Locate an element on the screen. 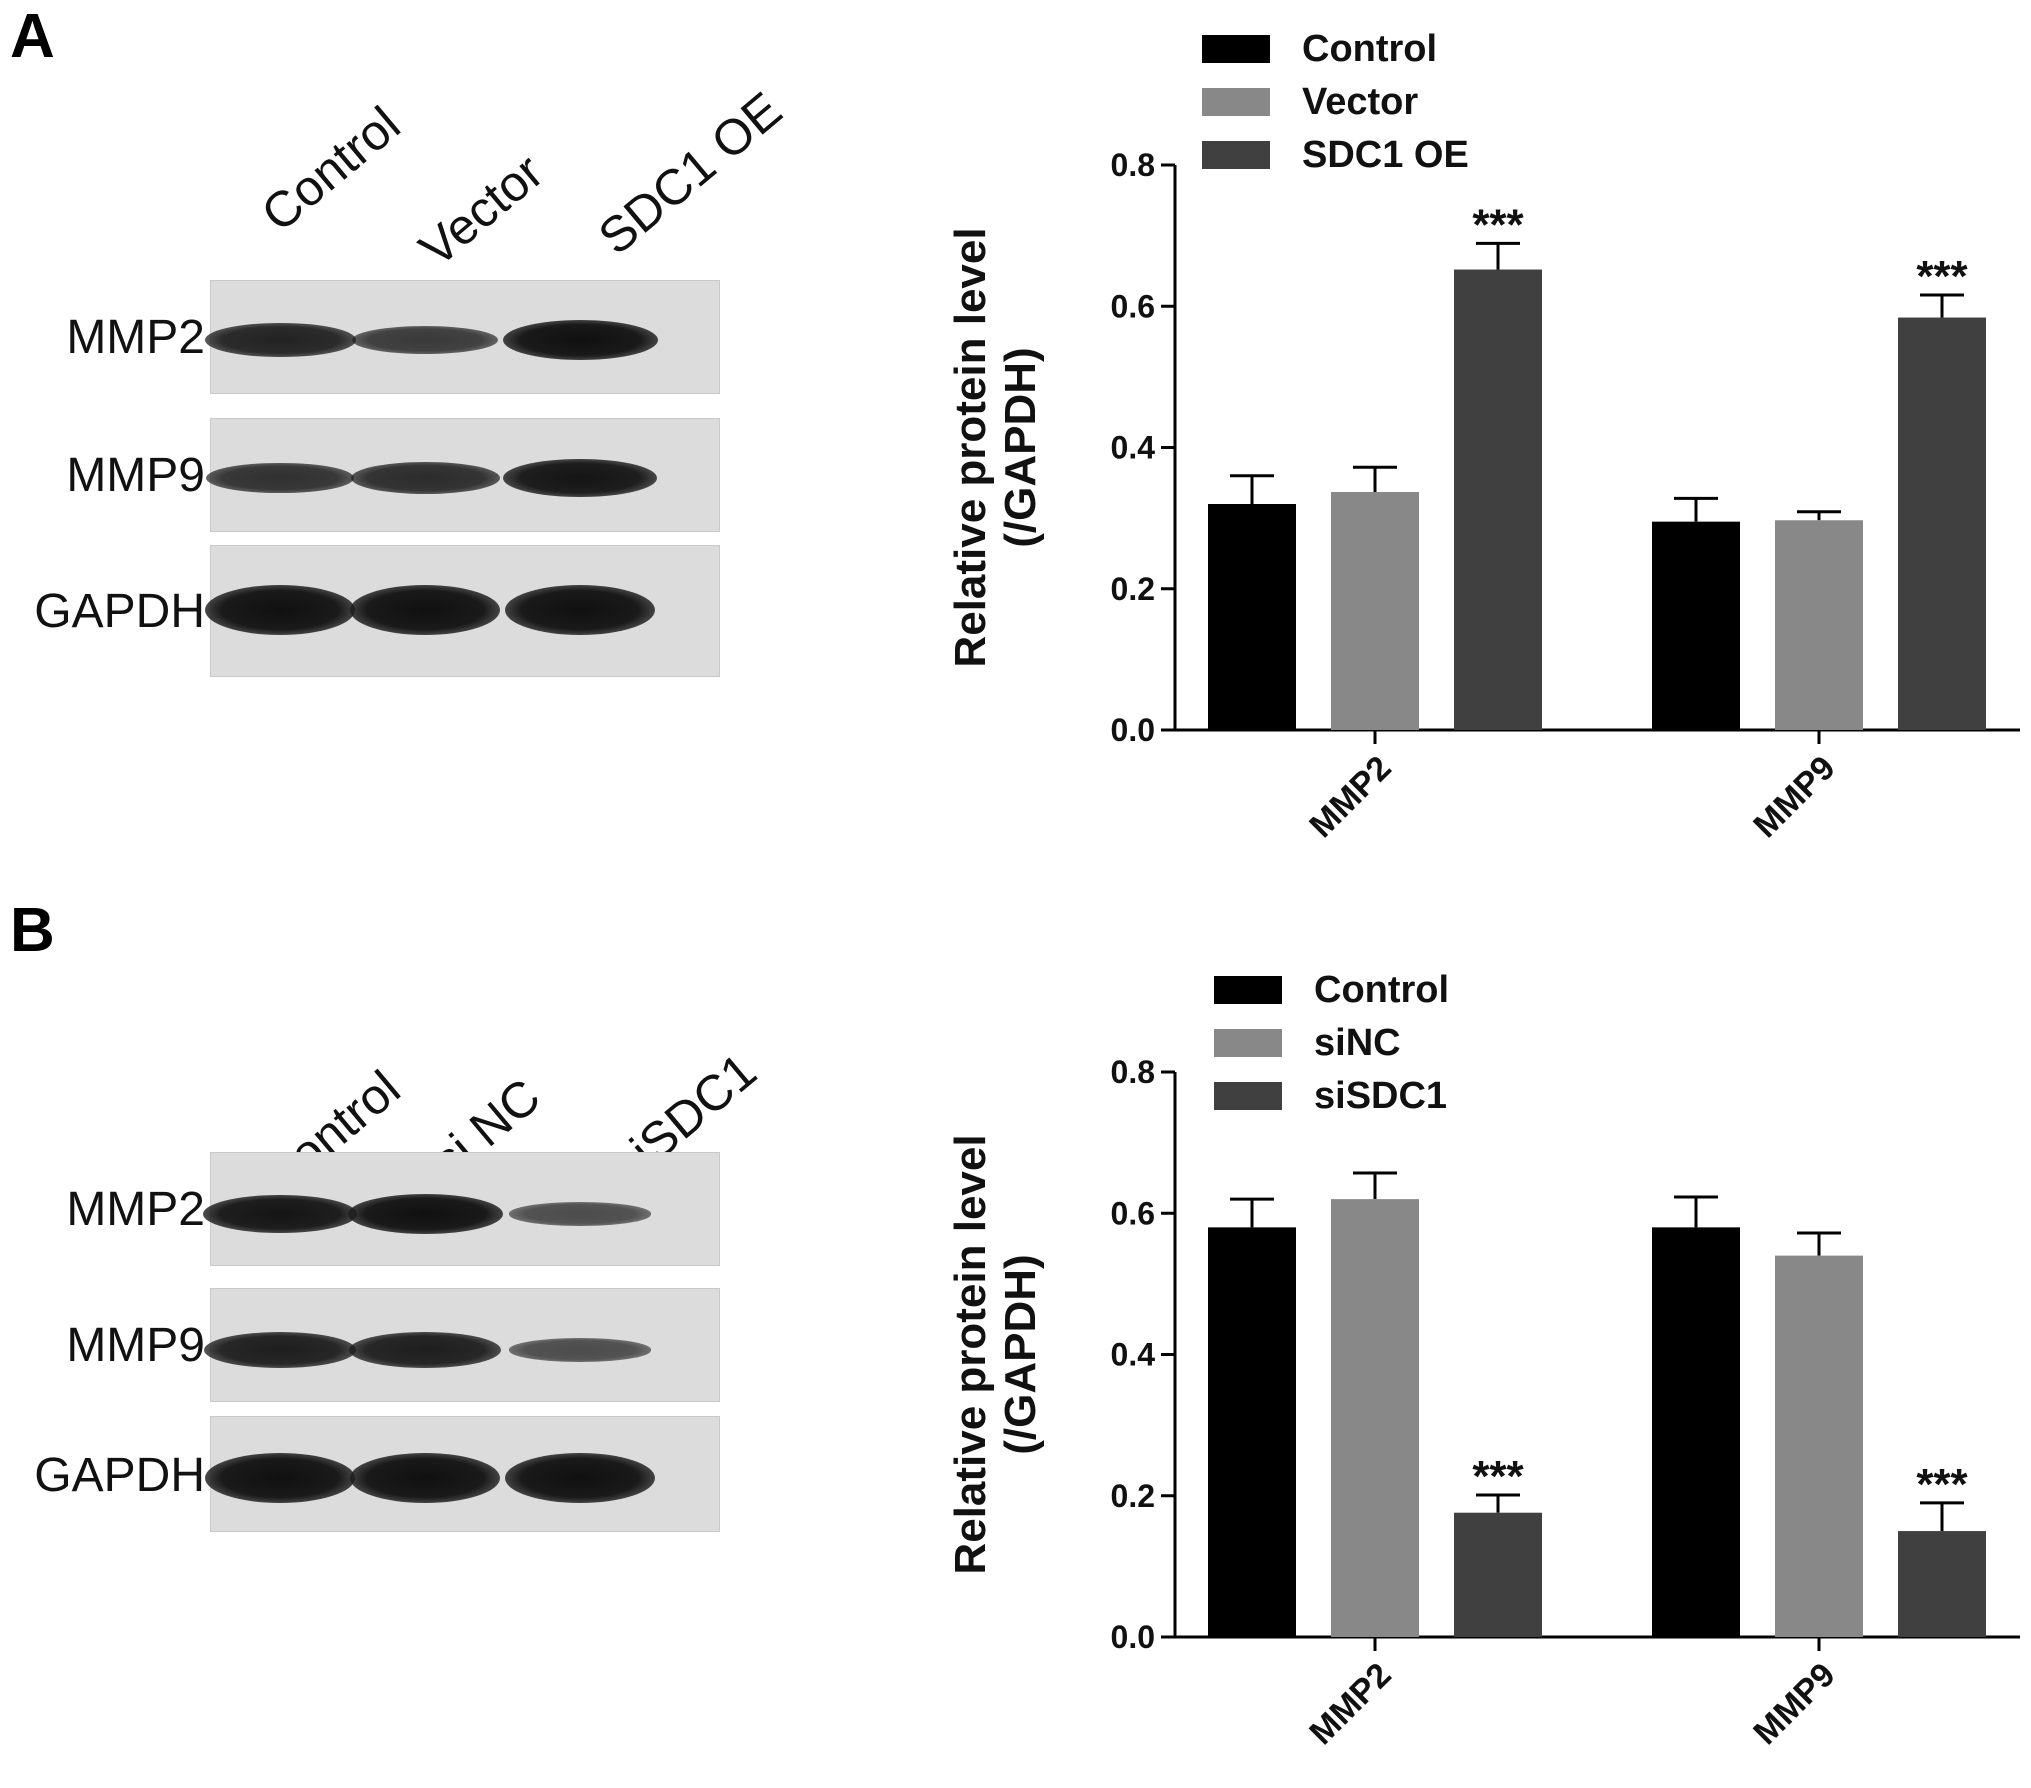 The image size is (2031, 1788). legend-label: siNC is located at coordinates (1357, 1043).